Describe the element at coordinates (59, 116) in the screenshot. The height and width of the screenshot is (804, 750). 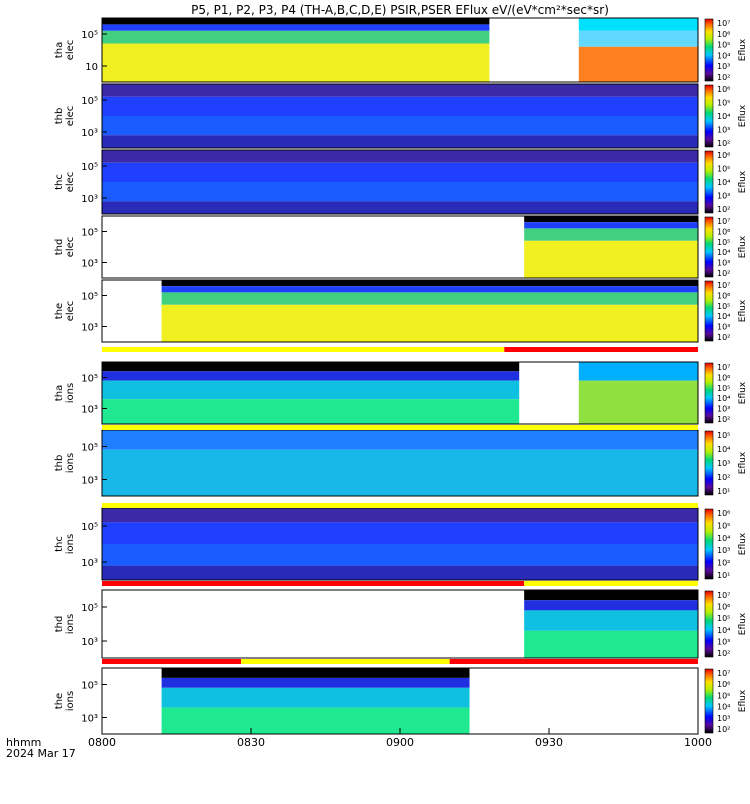
I see `panel-probe-label: thb` at that location.